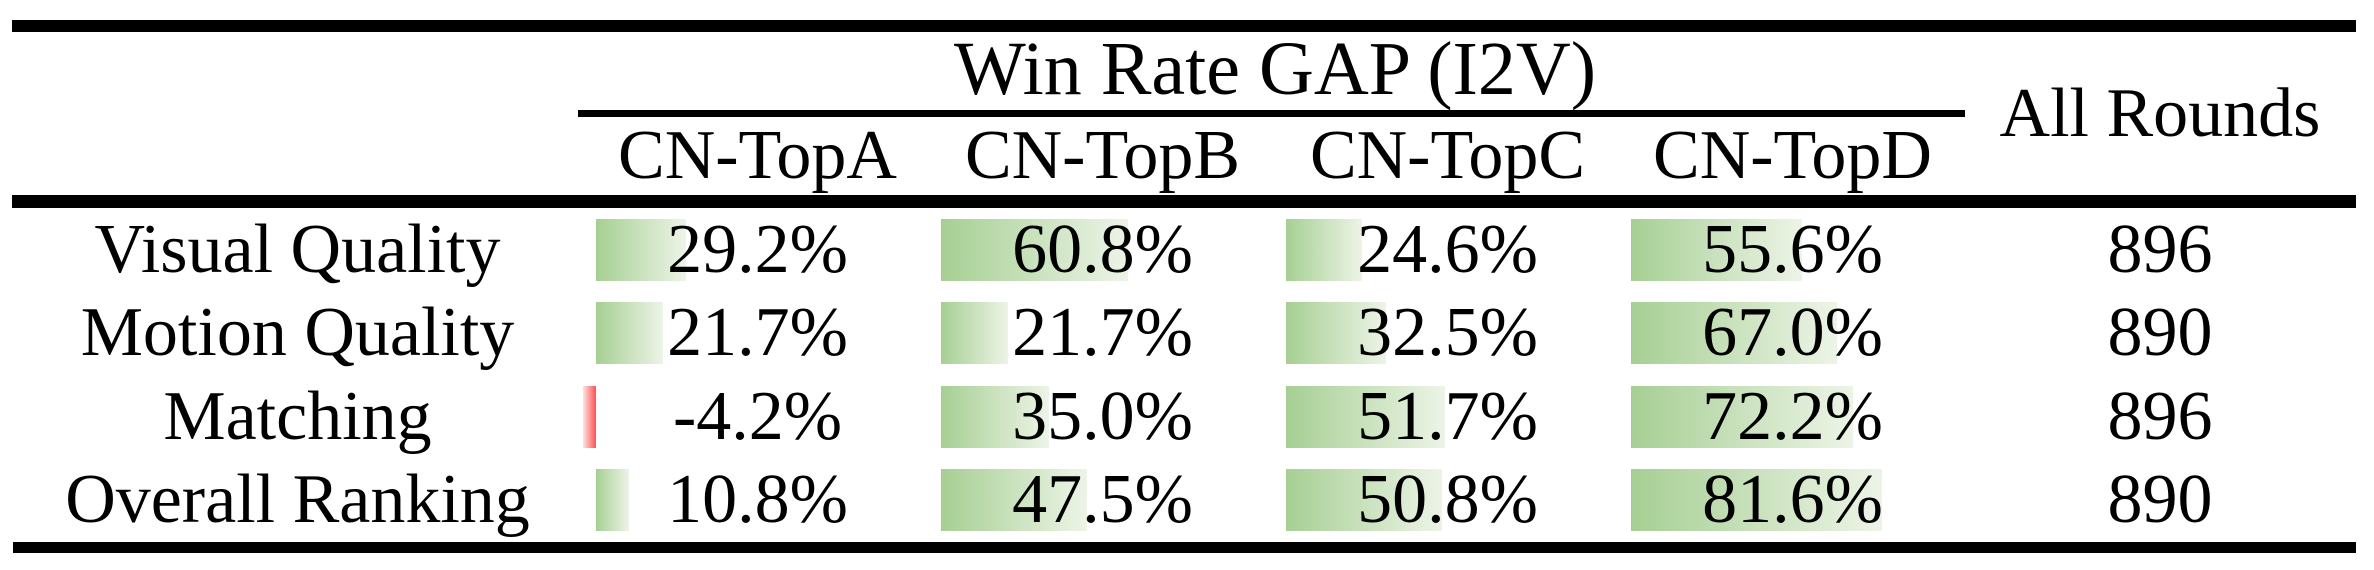  I want to click on cell-value: 60.8%, so click(1102, 249).